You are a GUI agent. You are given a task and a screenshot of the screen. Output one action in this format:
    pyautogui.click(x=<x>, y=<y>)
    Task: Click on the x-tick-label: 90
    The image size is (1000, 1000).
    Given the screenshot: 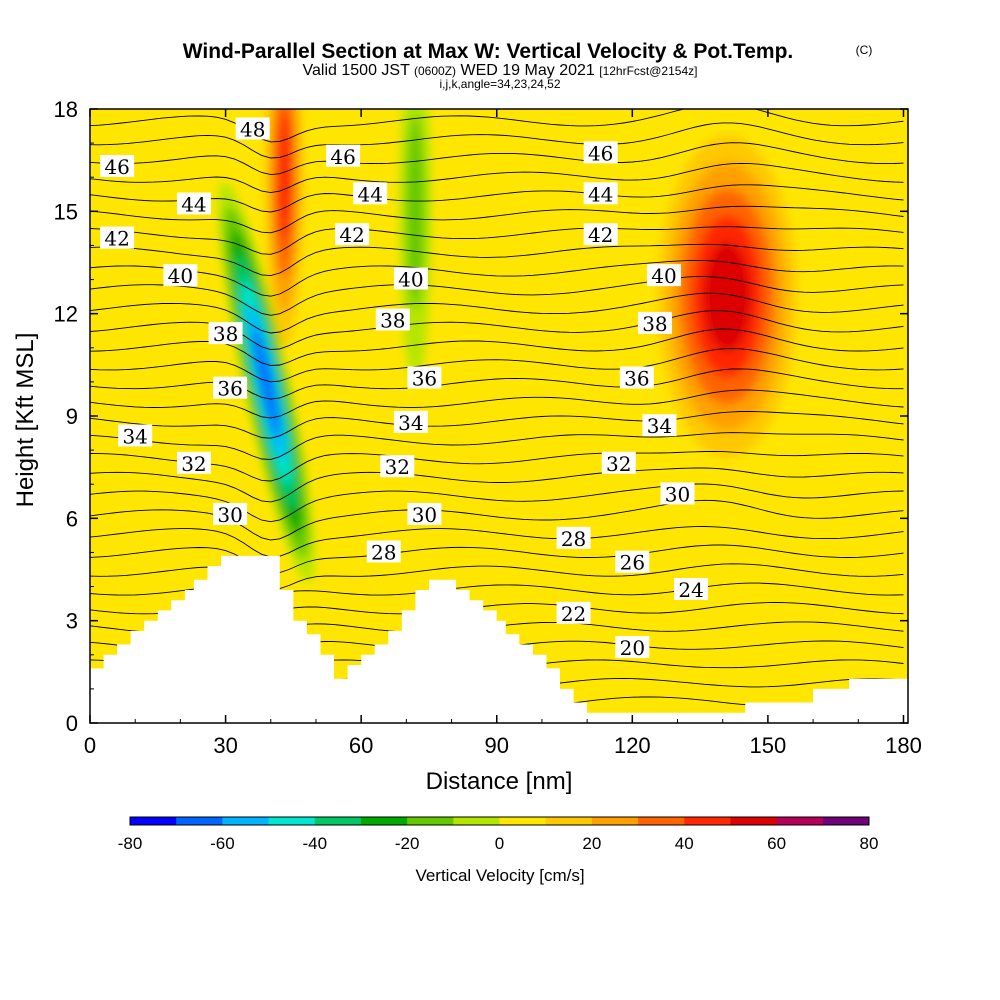 What is the action you would take?
    pyautogui.click(x=496, y=745)
    